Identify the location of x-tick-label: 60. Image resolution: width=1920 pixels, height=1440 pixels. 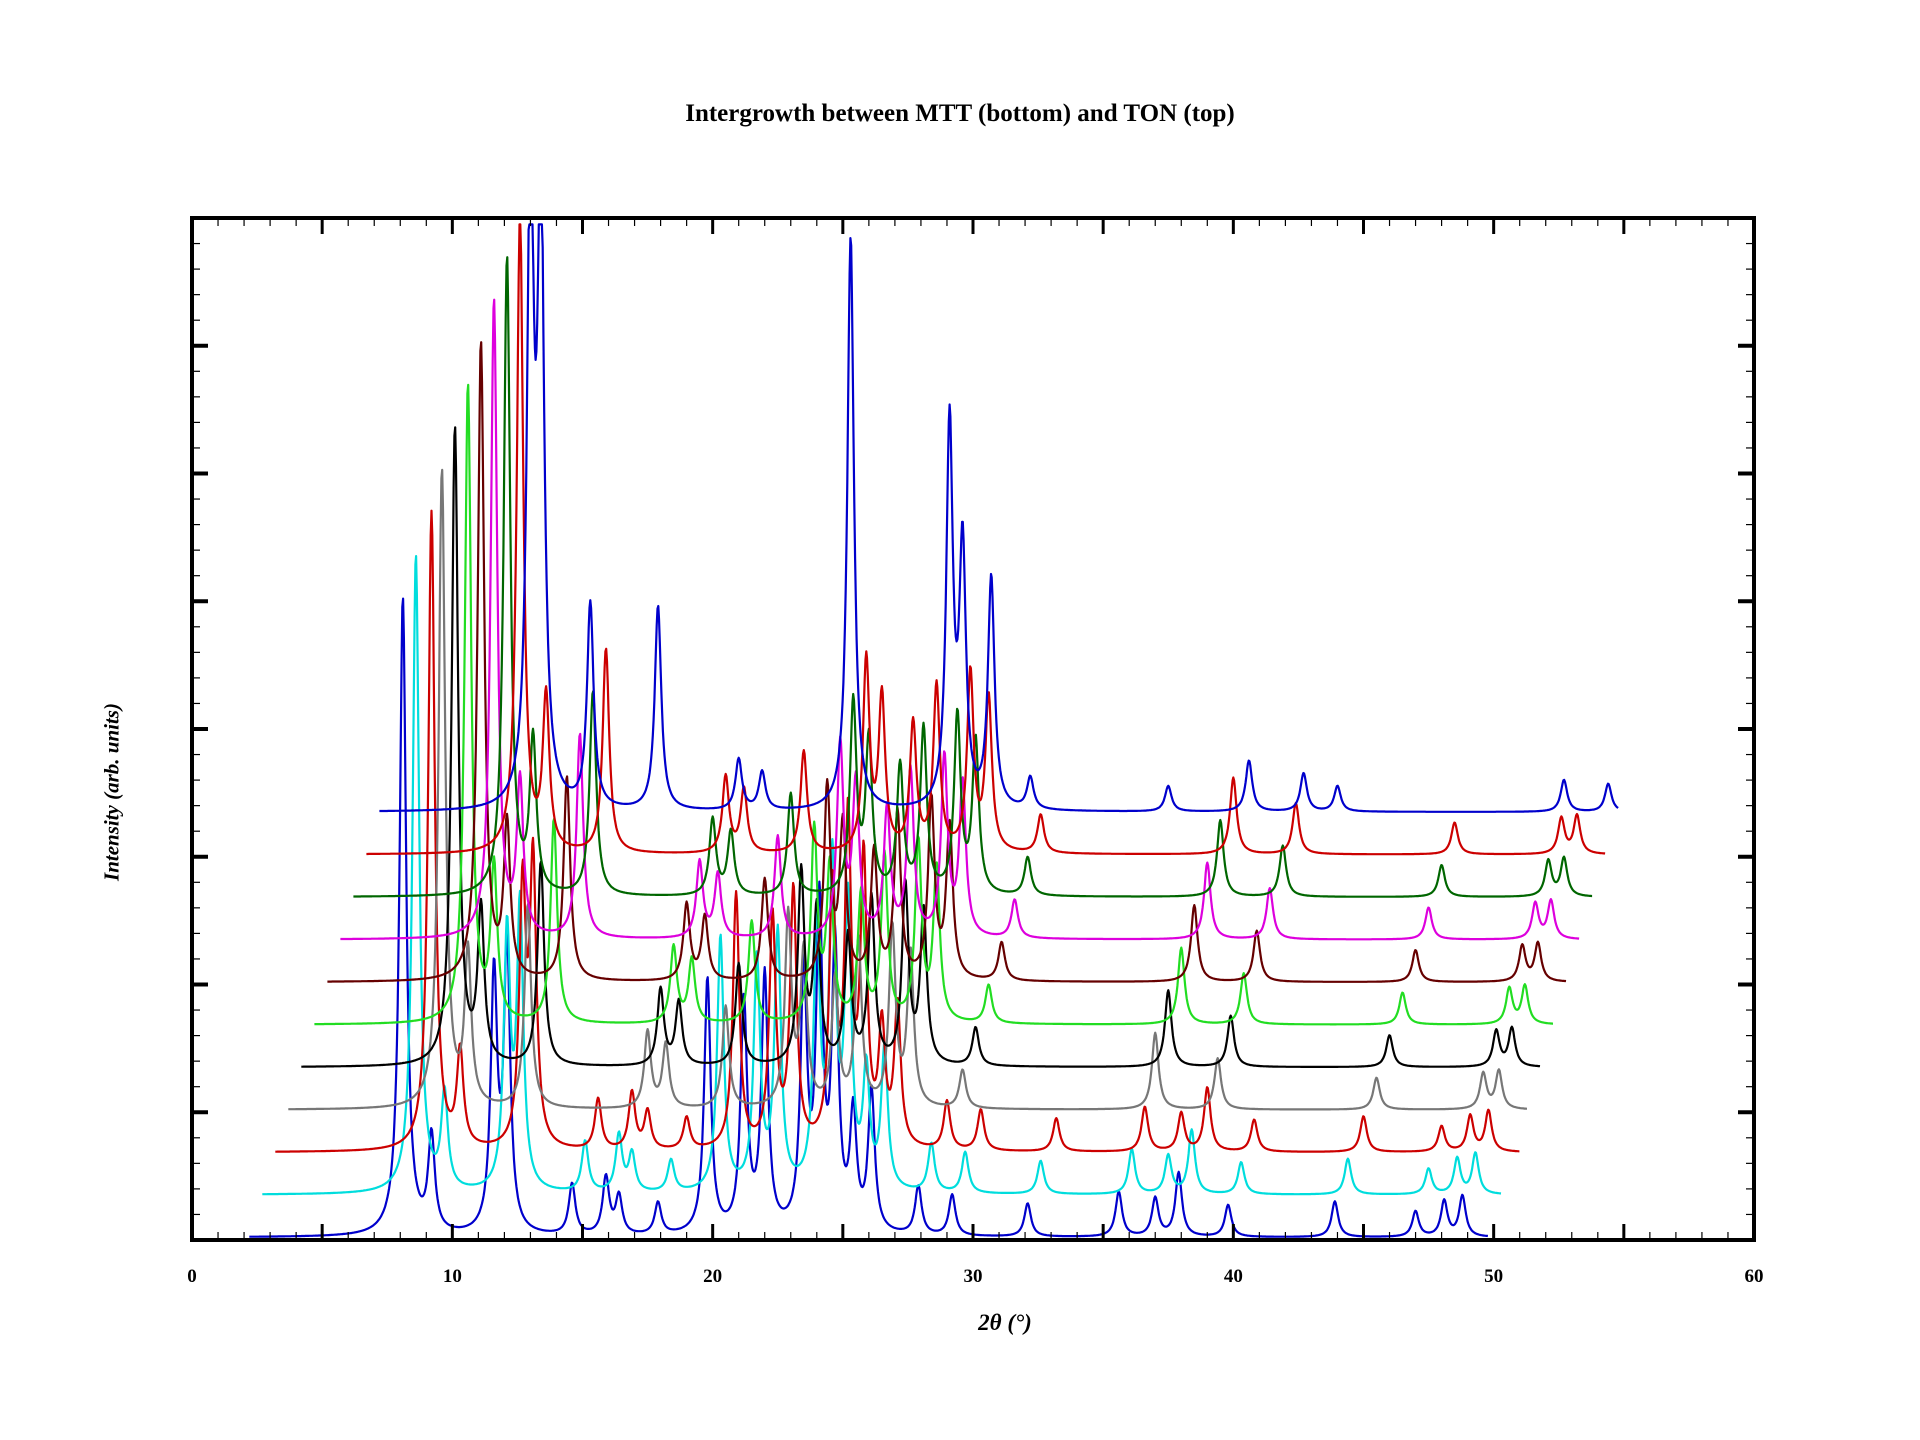
(1754, 1276).